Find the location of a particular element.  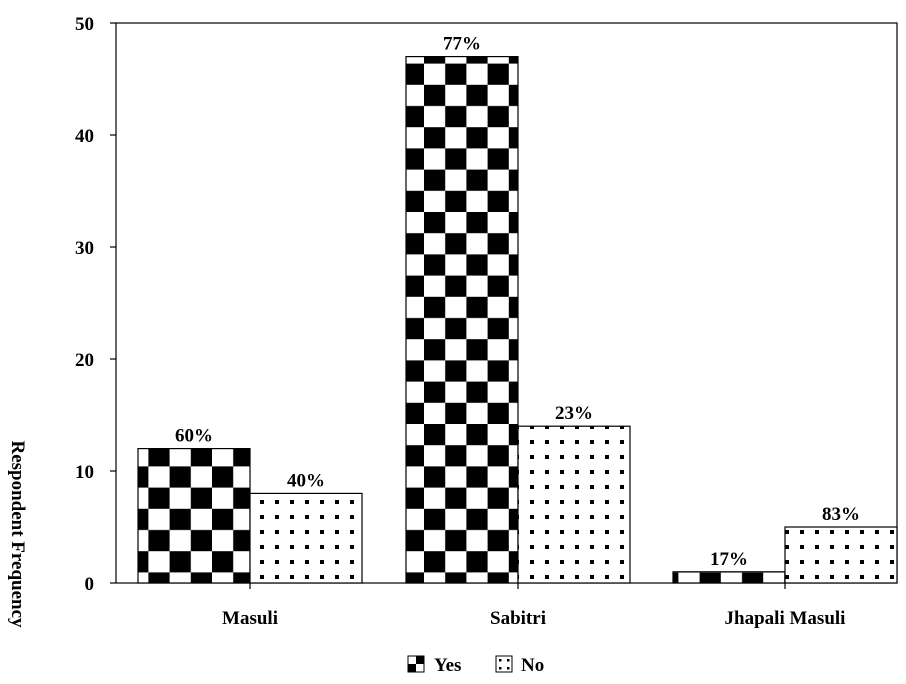

y-axis-label: Respondent Frequency is located at coordinates (17, 534).